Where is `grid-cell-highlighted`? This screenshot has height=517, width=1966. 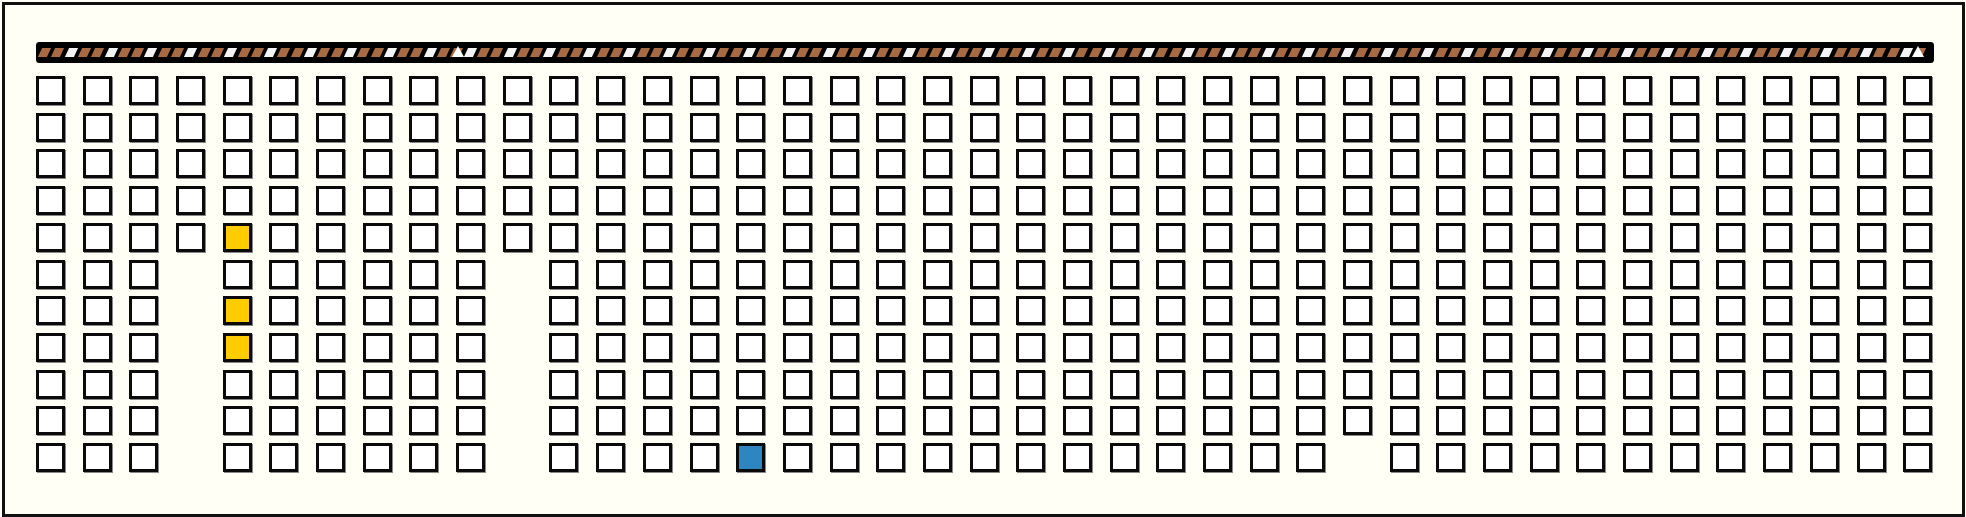 grid-cell-highlighted is located at coordinates (237, 347).